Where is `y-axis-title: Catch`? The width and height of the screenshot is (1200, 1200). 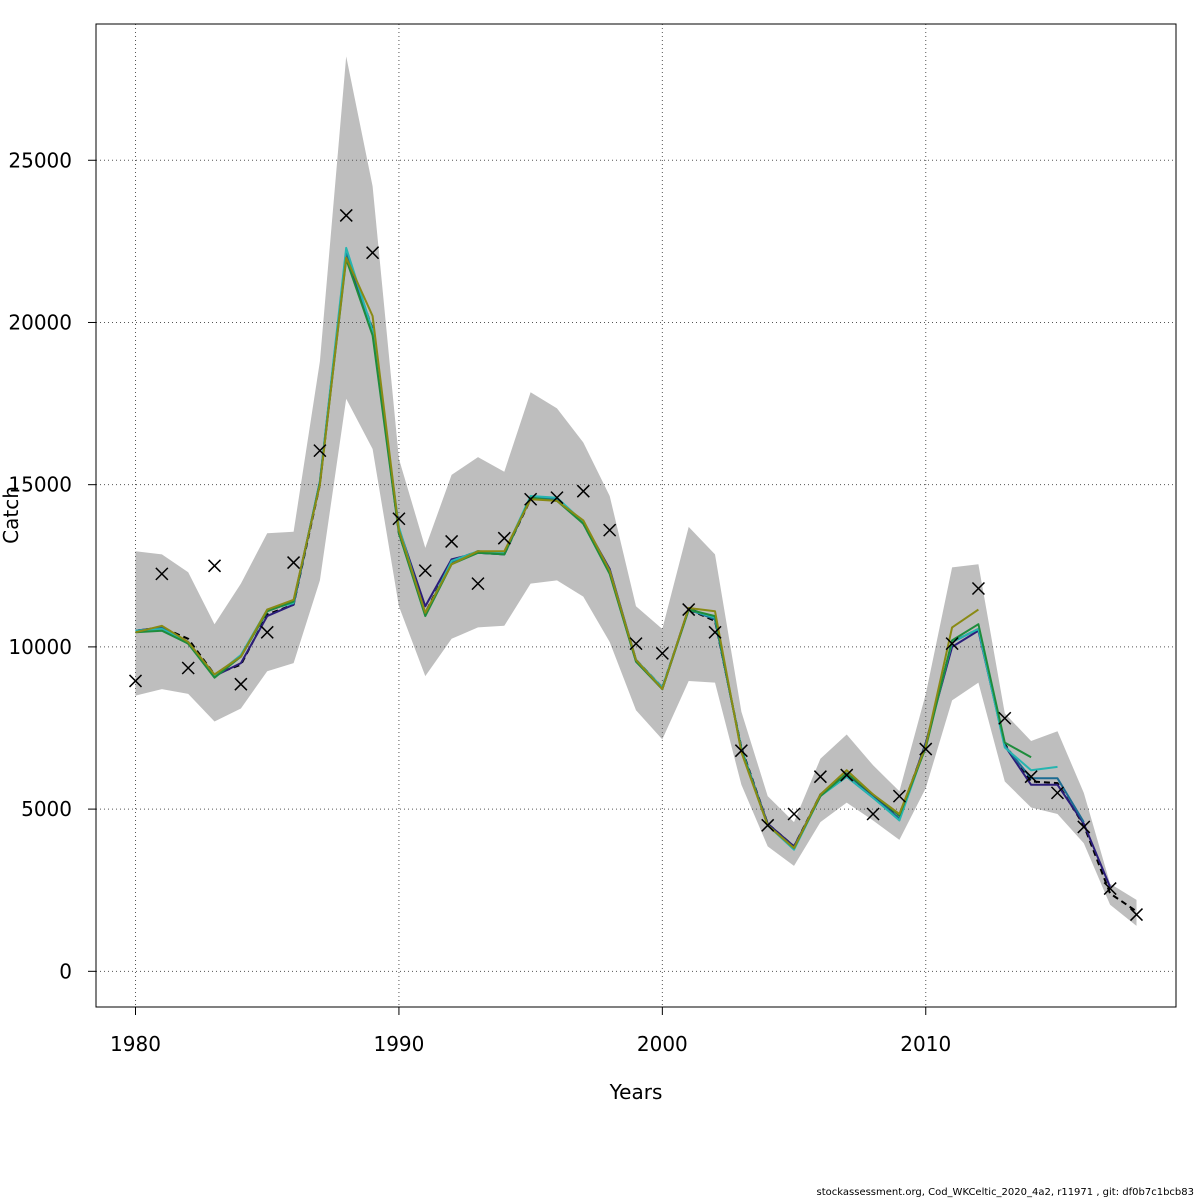
y-axis-title: Catch is located at coordinates (11, 515).